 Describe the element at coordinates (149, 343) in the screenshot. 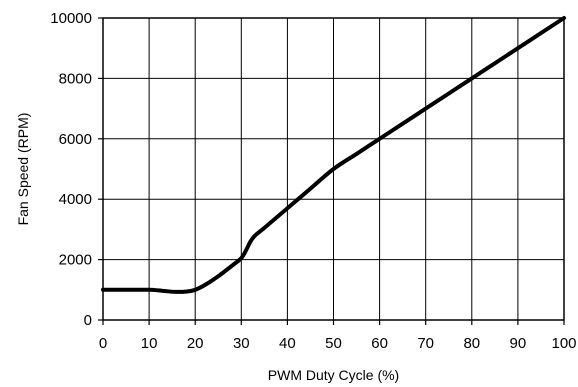

I see `x-tick-label: 10` at that location.